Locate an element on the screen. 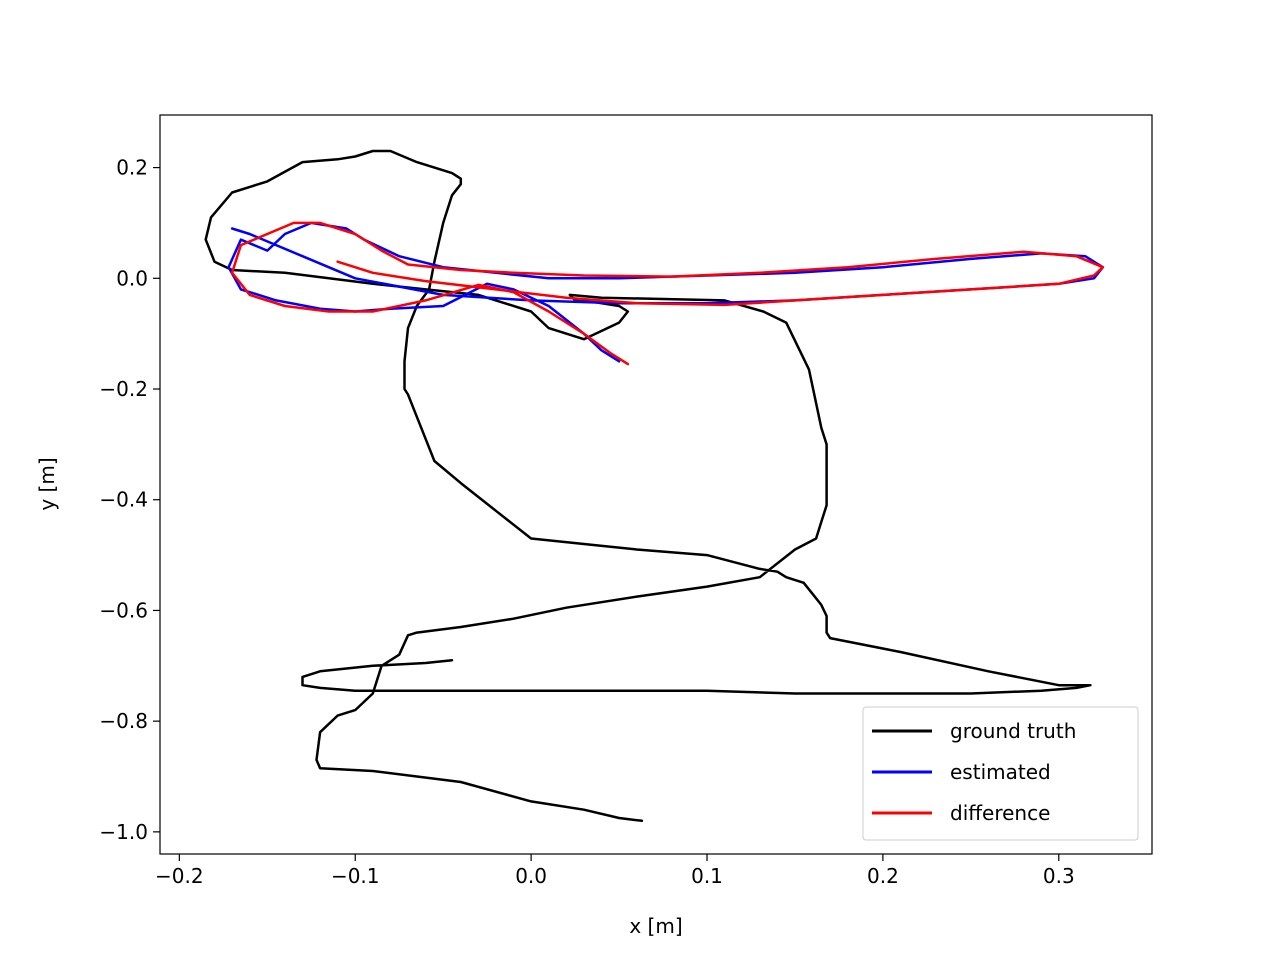 This screenshot has width=1280, height=960. y-tick-label: −0.6 is located at coordinates (123, 610).